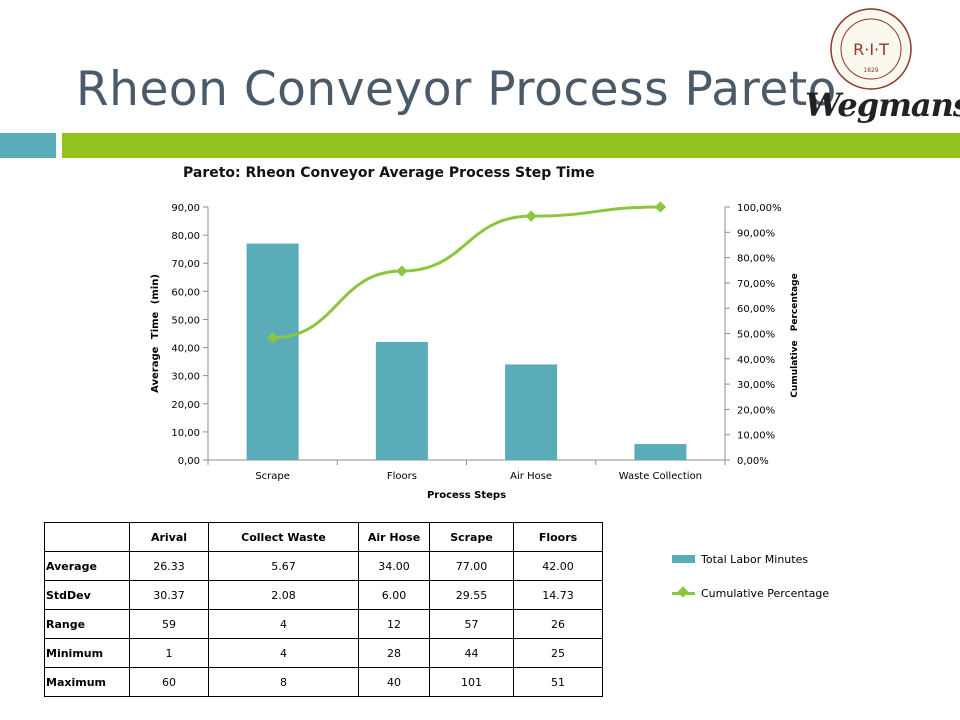  What do you see at coordinates (759, 208) in the screenshot?
I see `y2-tick-label: 100,00%` at bounding box center [759, 208].